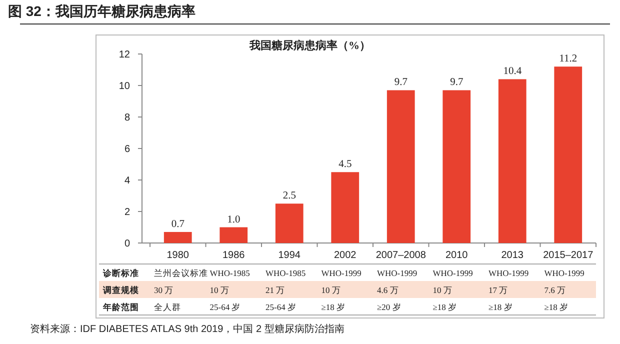 The image size is (620, 344). What do you see at coordinates (127, 212) in the screenshot?
I see `y-tick-label: 2` at bounding box center [127, 212].